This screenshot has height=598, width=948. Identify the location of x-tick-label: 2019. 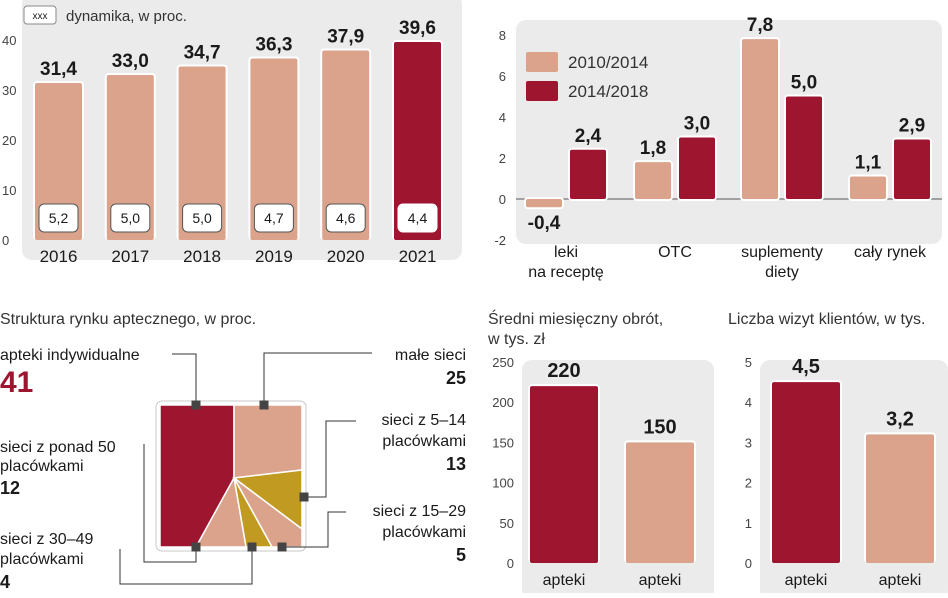
(274, 256).